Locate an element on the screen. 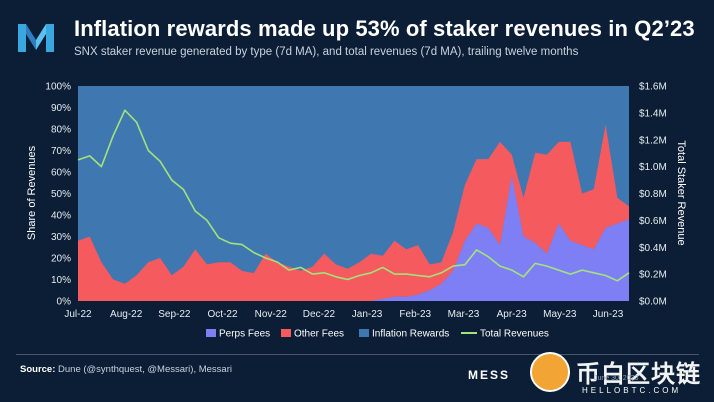  y-tick-label: 70% is located at coordinates (61, 151).